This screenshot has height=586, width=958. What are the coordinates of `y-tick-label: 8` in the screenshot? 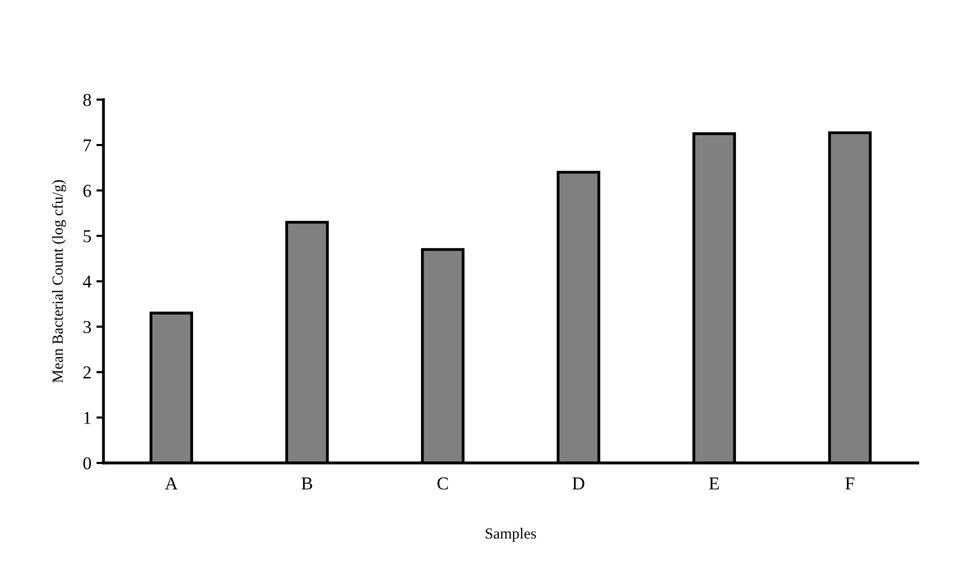 It's located at (87, 100).